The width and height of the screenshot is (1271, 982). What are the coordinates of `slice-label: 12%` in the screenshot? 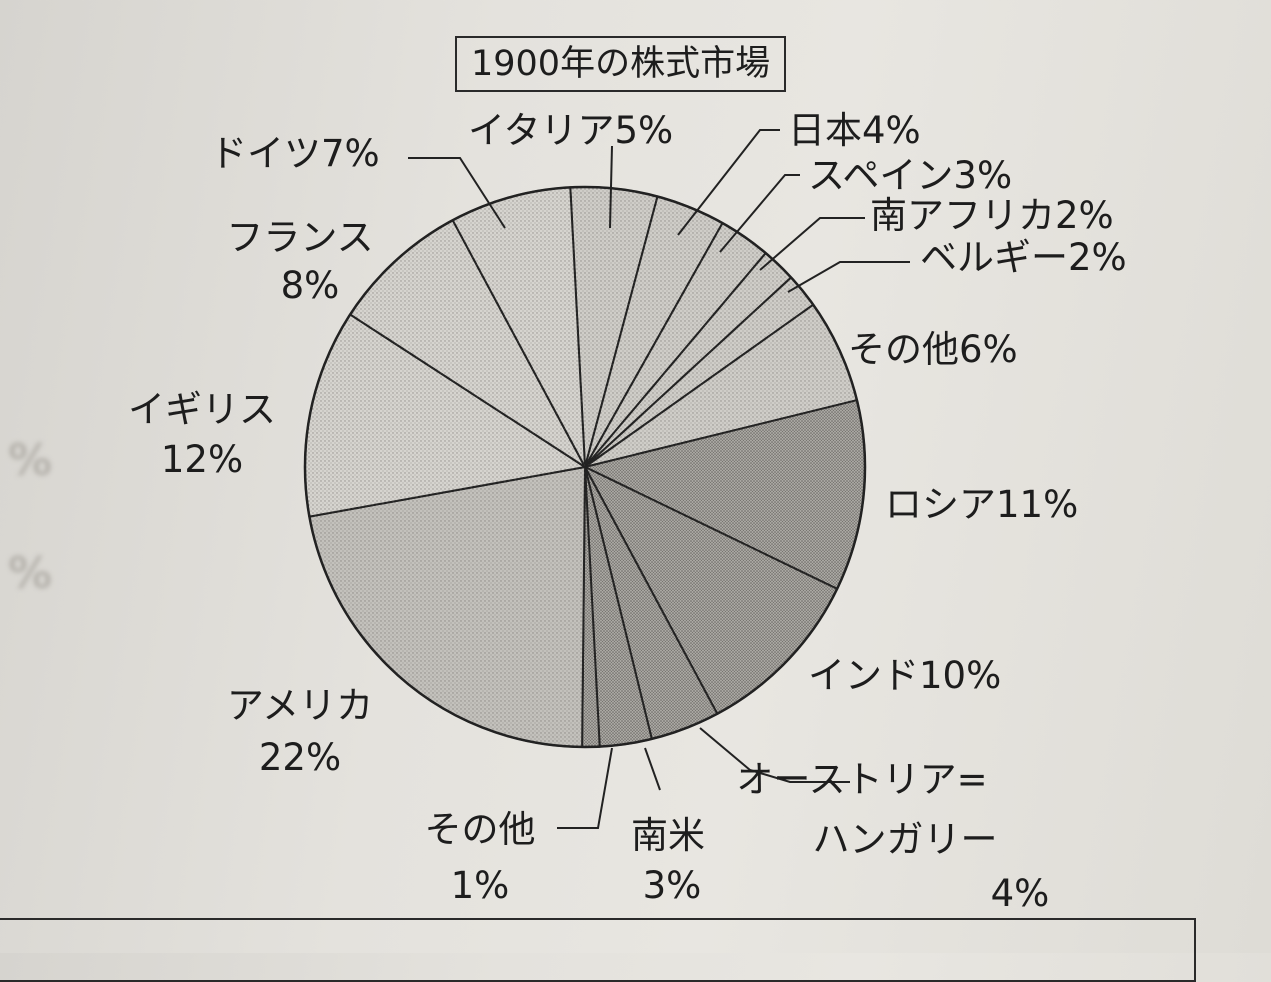 It's located at (202, 459).